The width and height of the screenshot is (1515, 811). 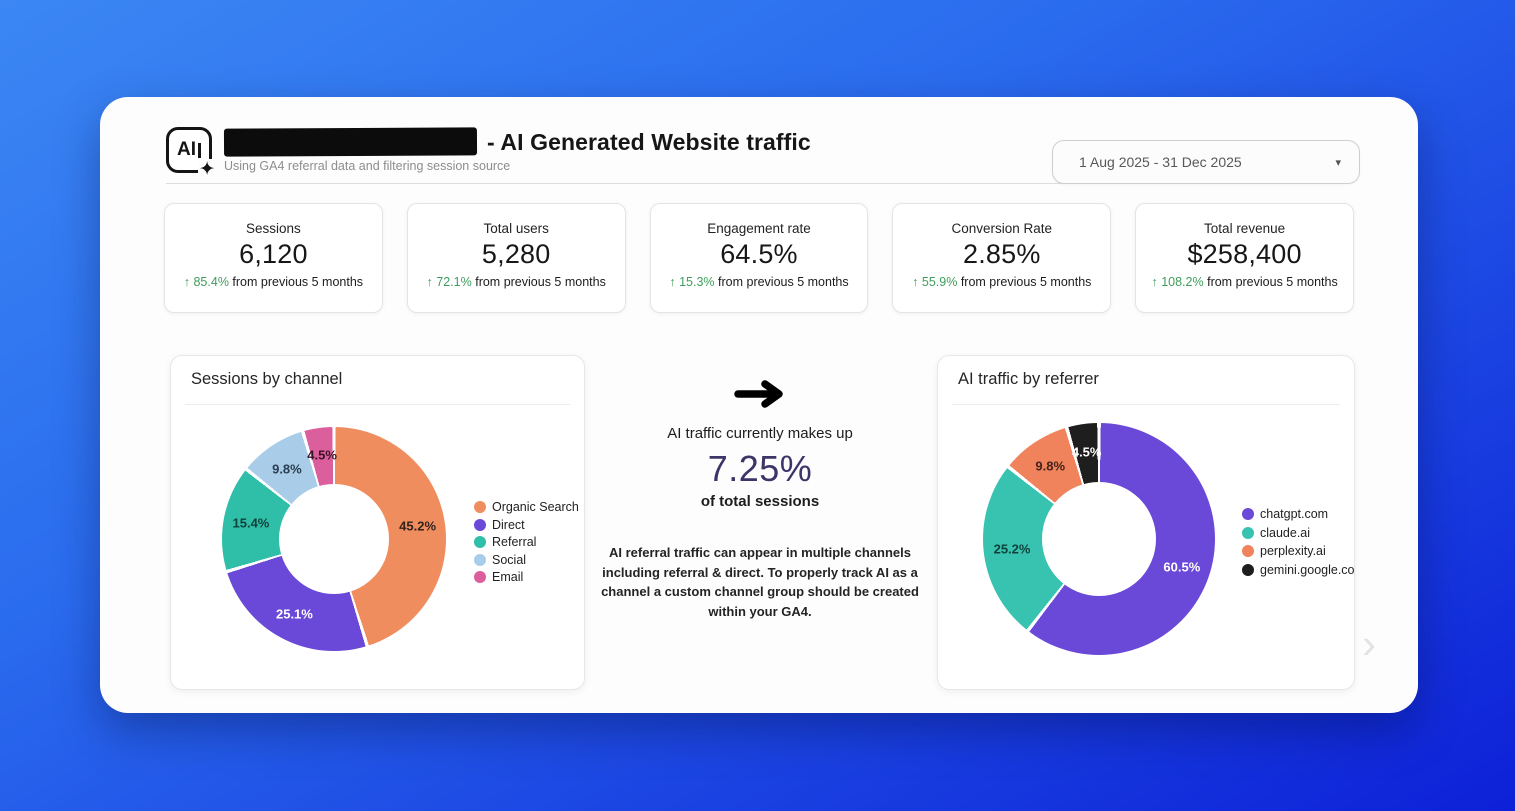 I want to click on slice-label: 60.5%, so click(x=1182, y=567).